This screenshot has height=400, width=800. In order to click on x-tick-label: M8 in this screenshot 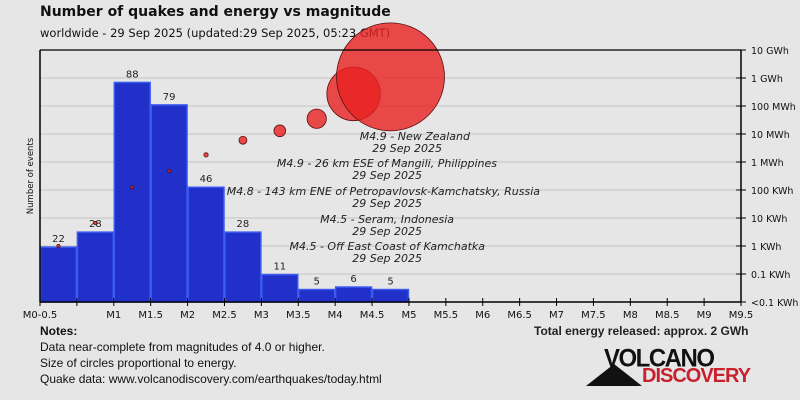, I will do `click(630, 315)`.